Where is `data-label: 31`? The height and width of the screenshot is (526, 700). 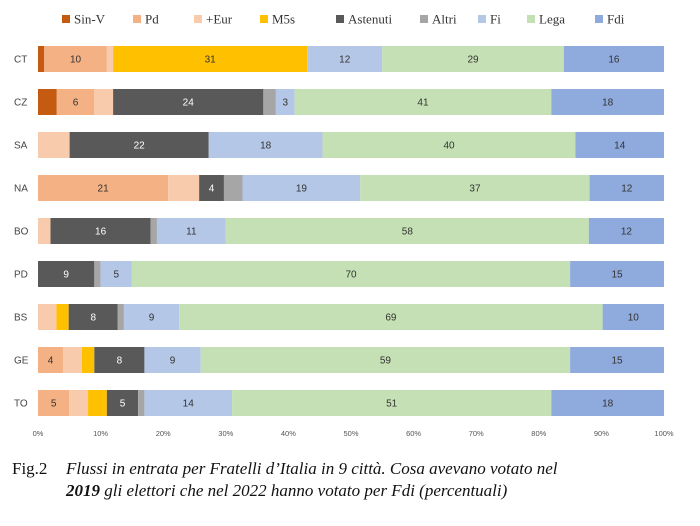 data-label: 31 is located at coordinates (211, 60).